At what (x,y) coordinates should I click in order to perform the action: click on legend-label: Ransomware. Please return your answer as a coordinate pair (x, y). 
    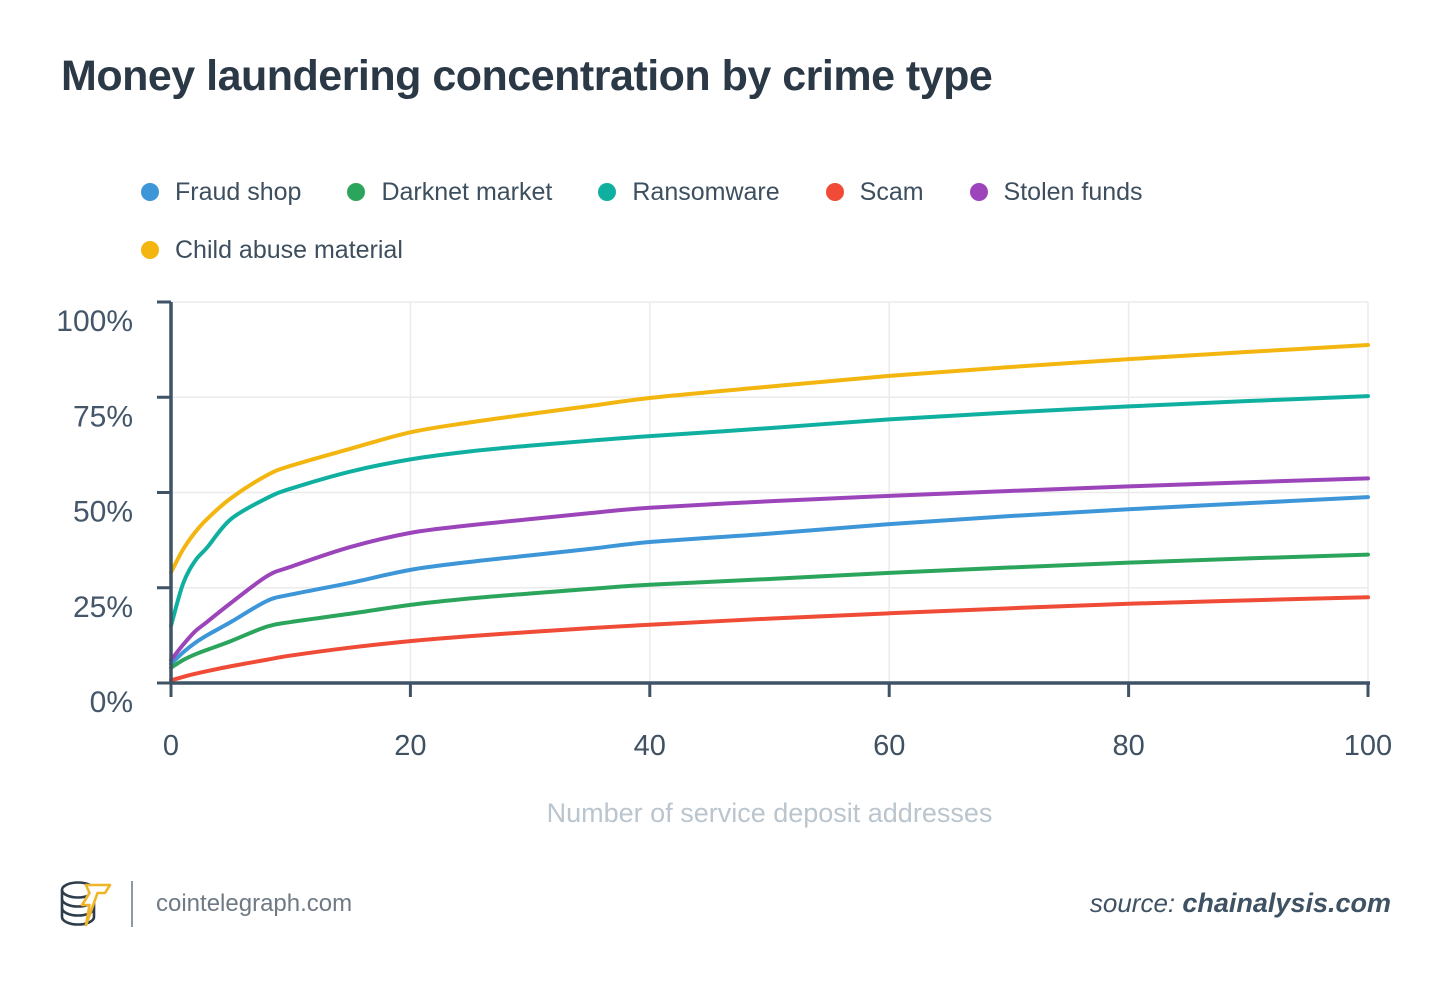
    Looking at the image, I should click on (706, 191).